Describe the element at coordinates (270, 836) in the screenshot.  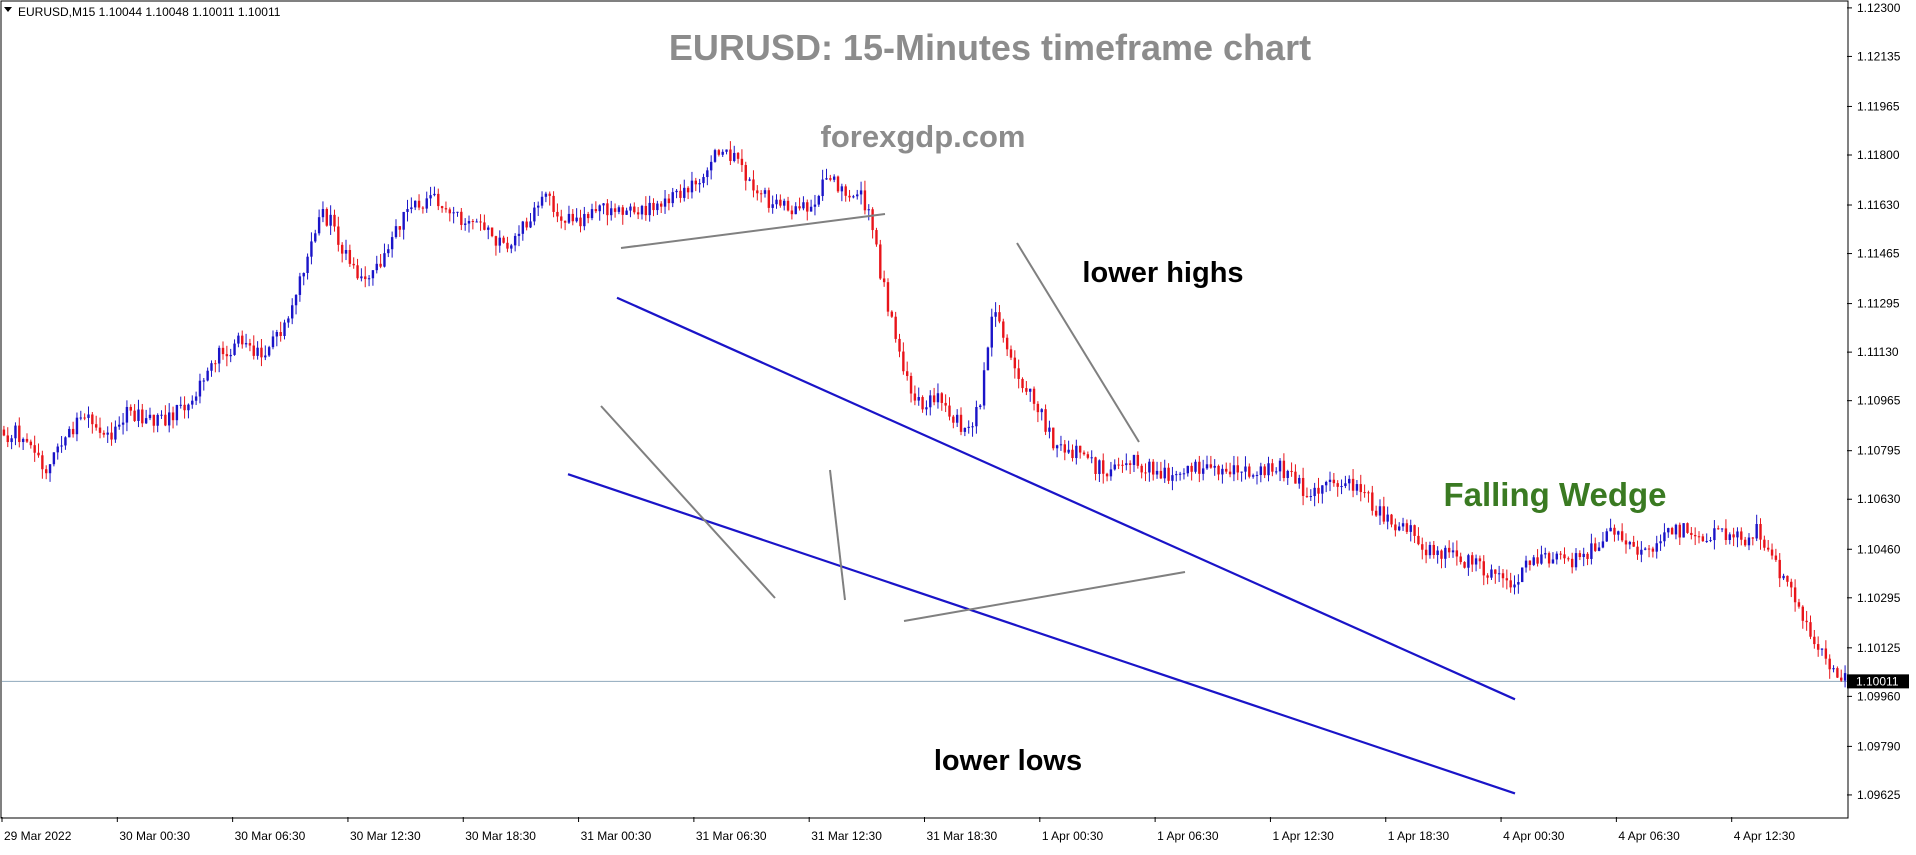
I see `x-tick-label: 30 Mar 06:30` at that location.